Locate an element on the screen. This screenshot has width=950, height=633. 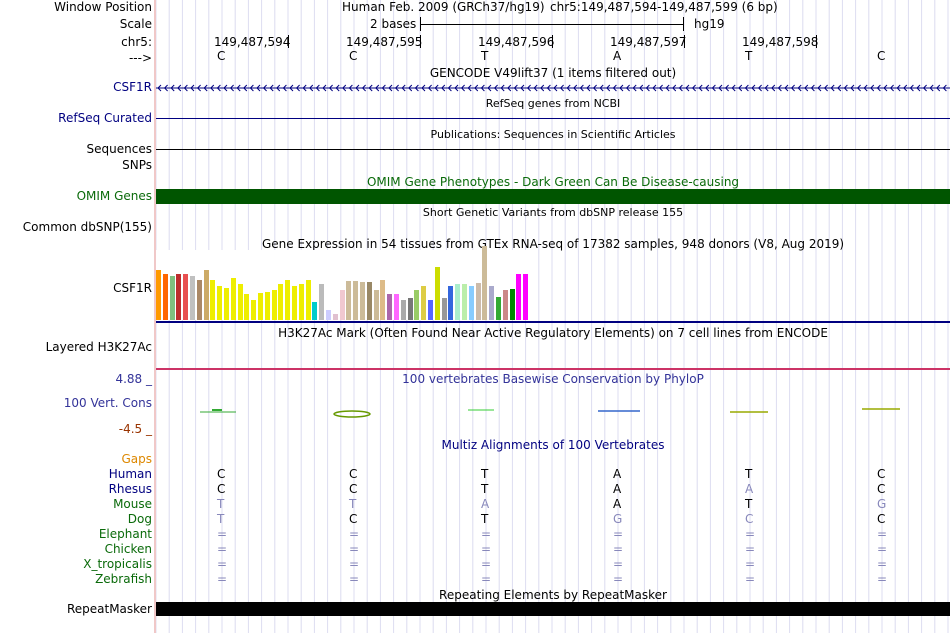
publications-track-label: Sequences is located at coordinates (119, 149).